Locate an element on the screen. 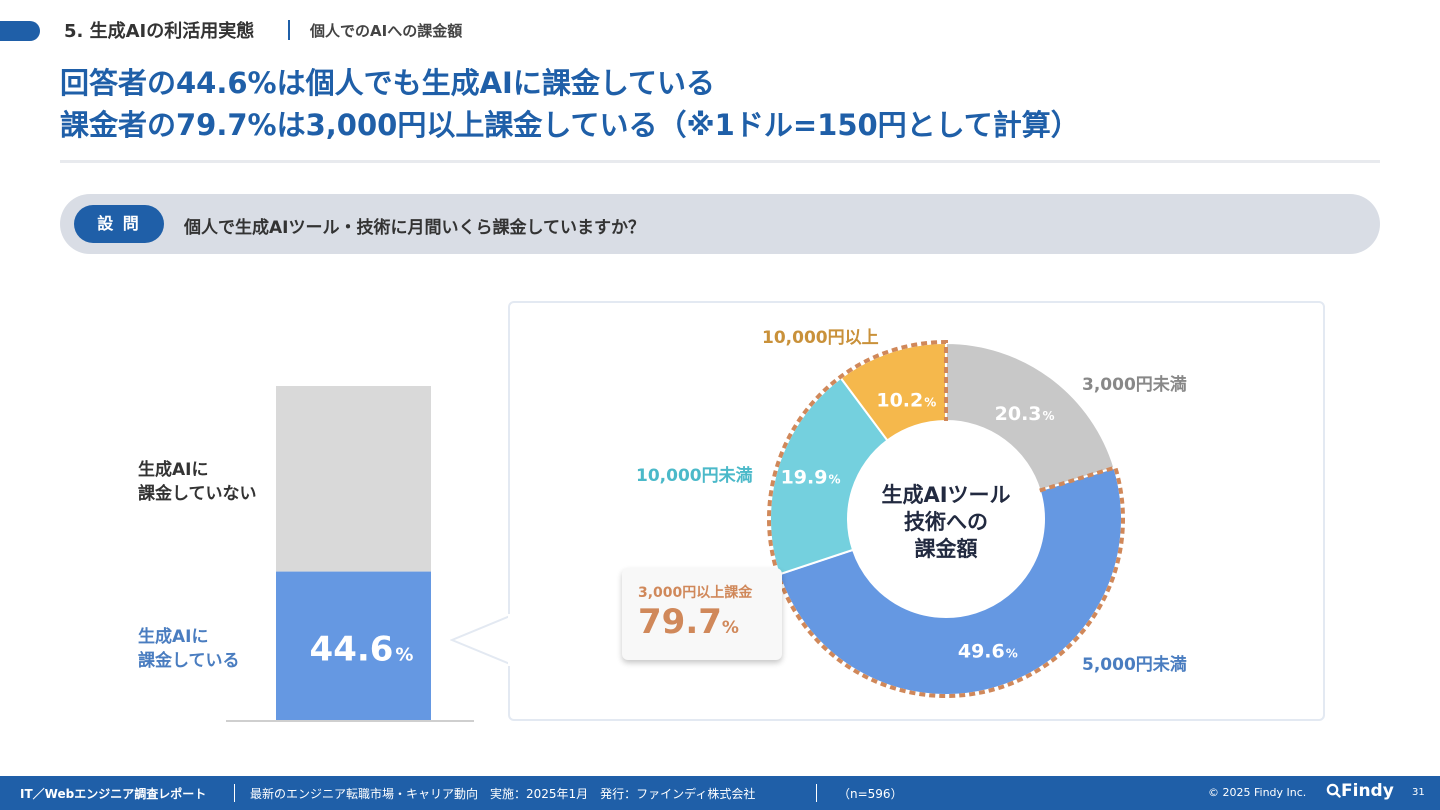  section-tag-bar is located at coordinates (20, 31).